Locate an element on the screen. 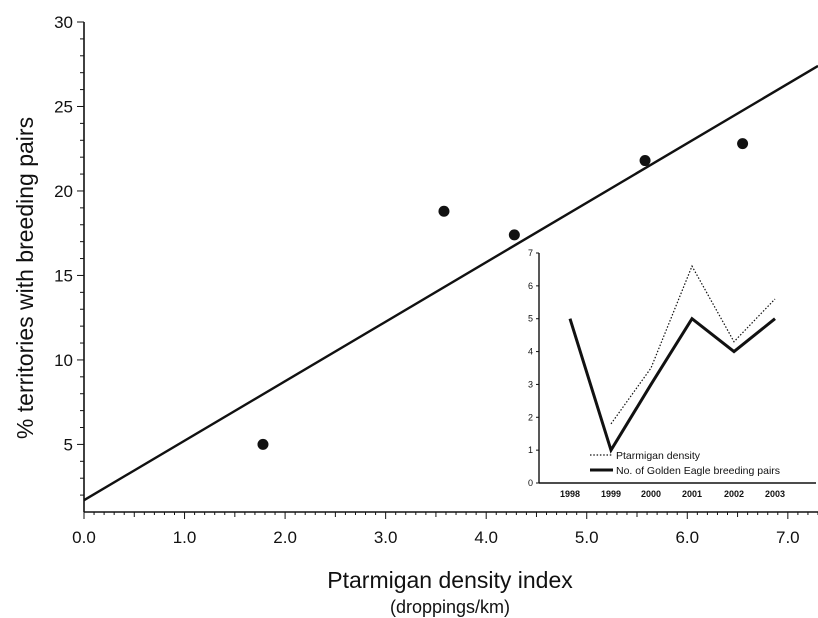 This screenshot has width=818, height=618. inset-y-tick-label: 1 is located at coordinates (530, 450).